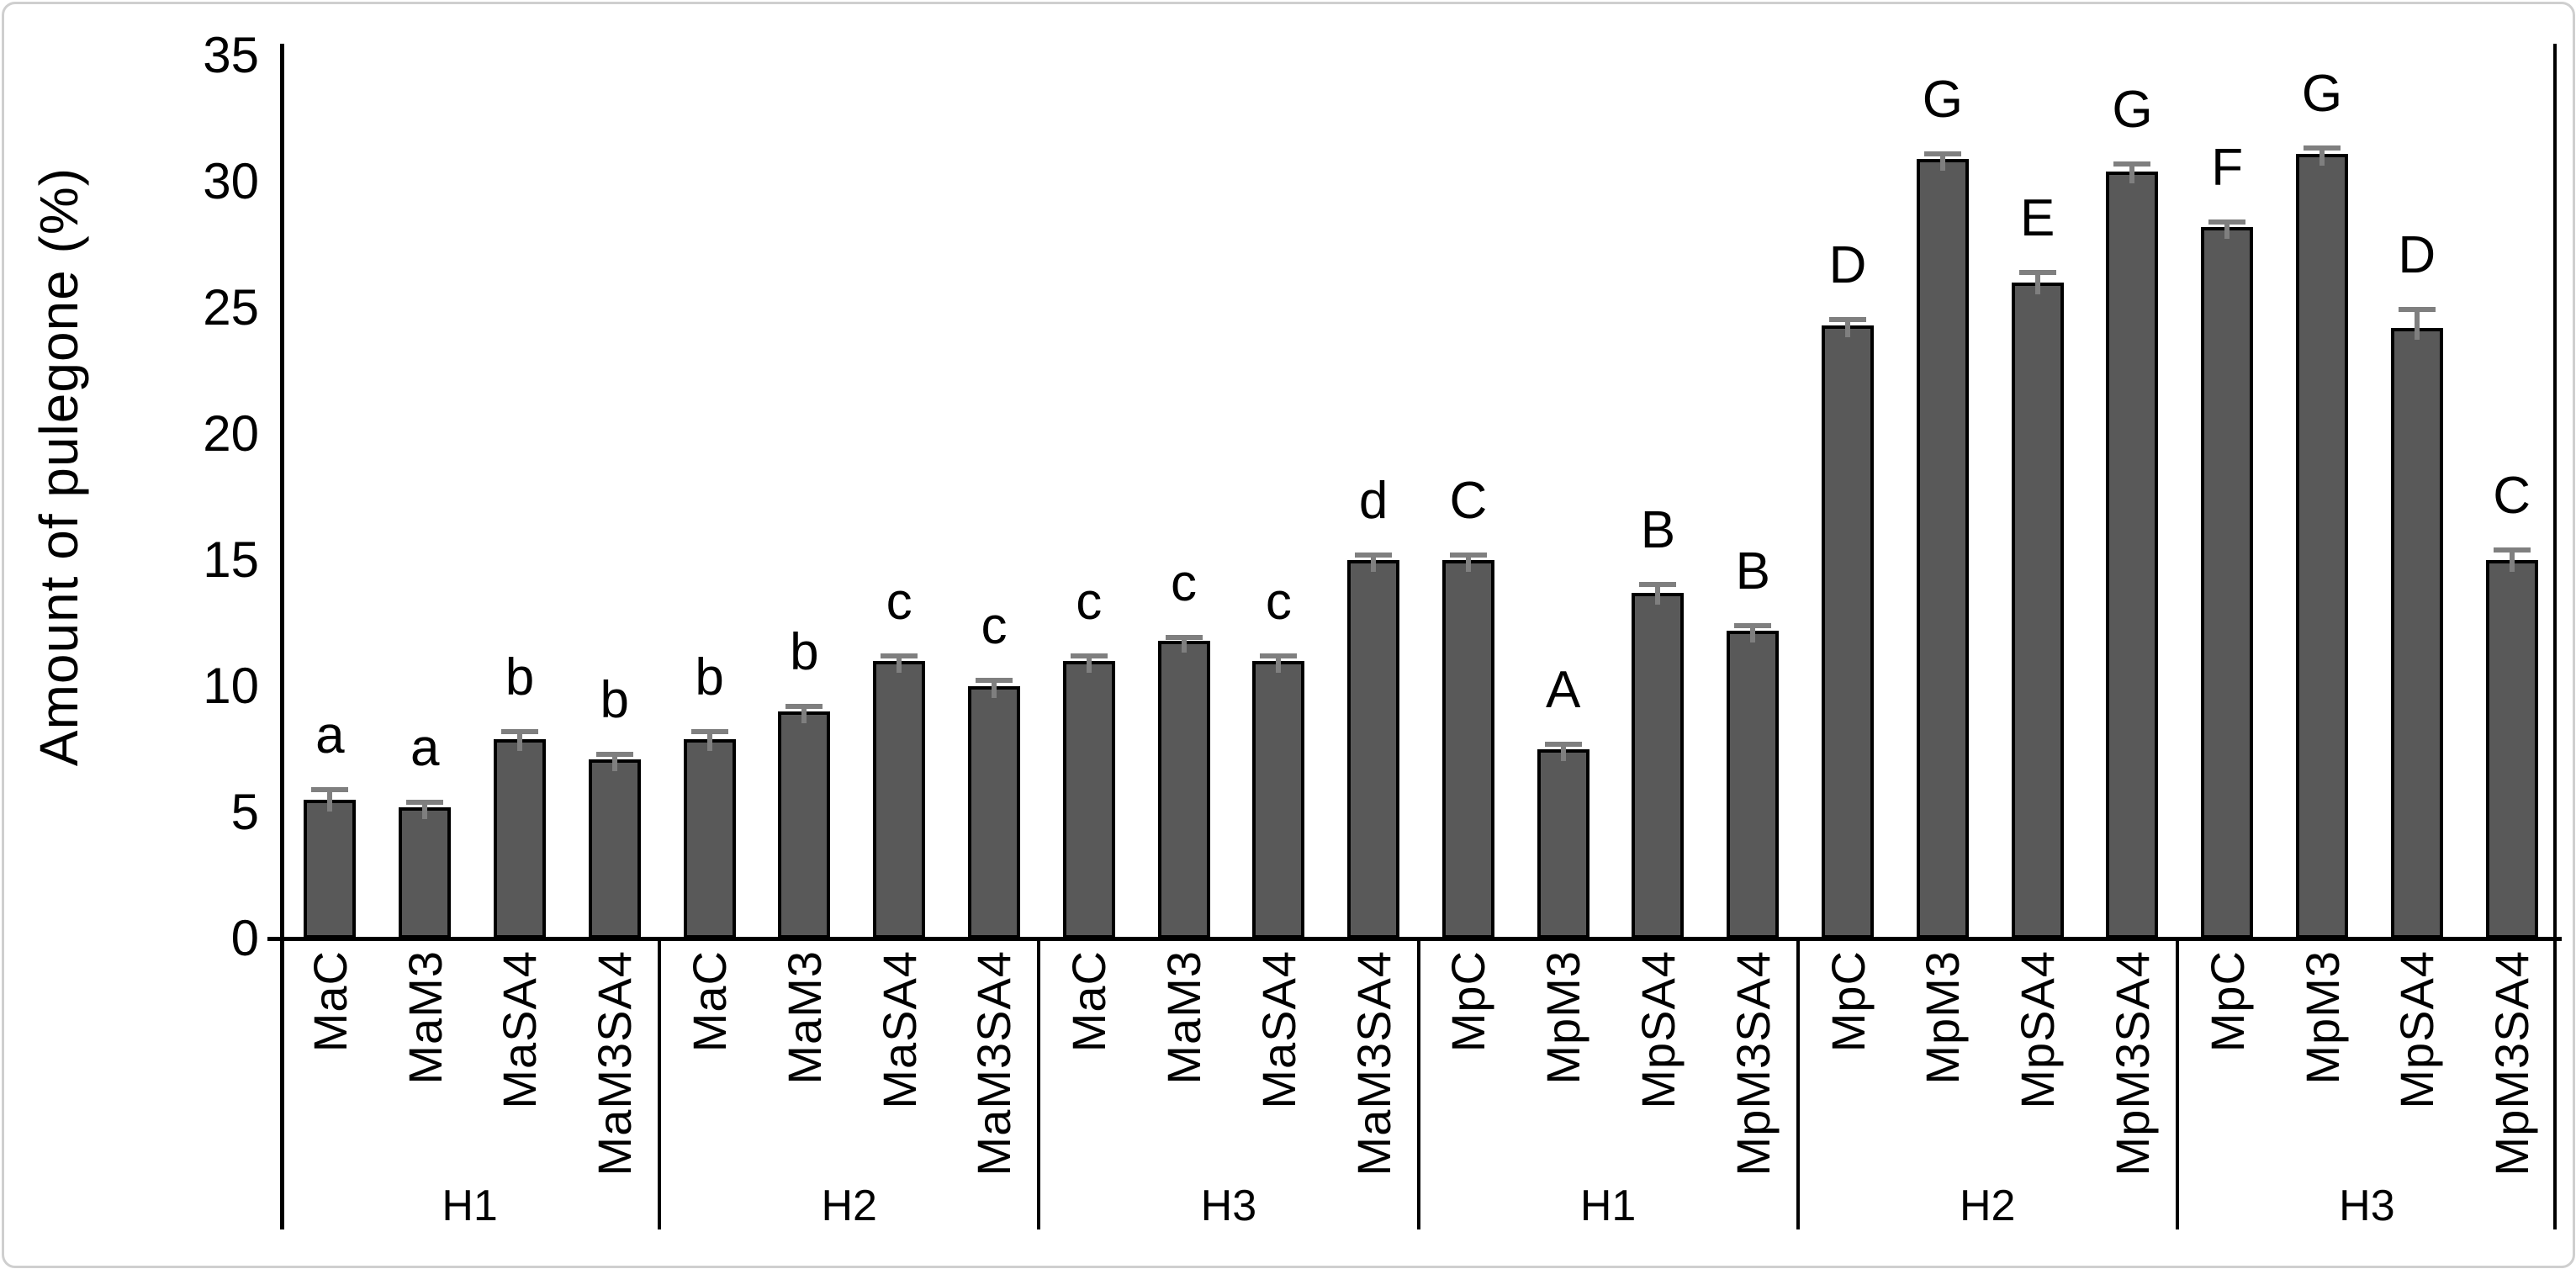 The width and height of the screenshot is (2576, 1269). Describe the element at coordinates (2227, 168) in the screenshot. I see `significance-letter: F` at that location.